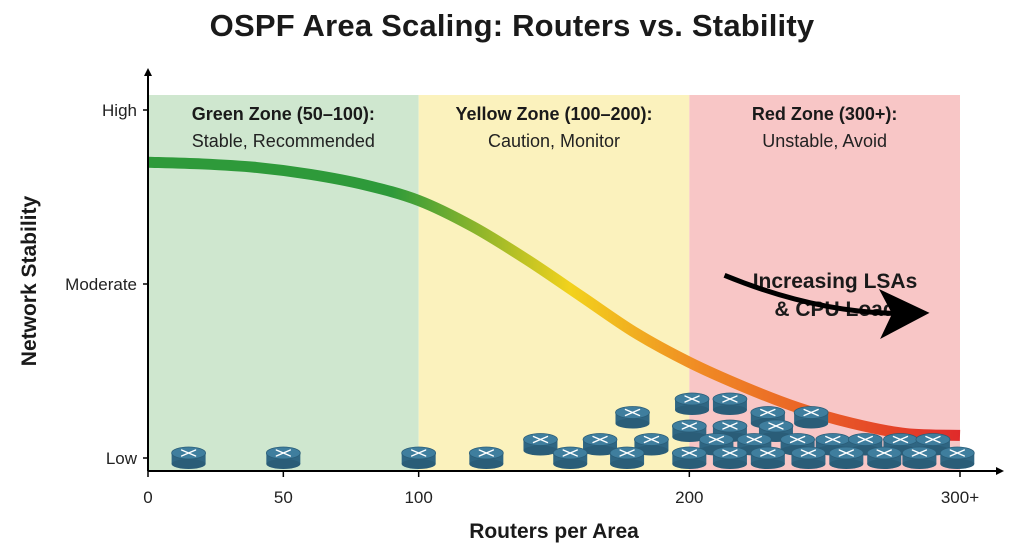 The width and height of the screenshot is (1024, 558). What do you see at coordinates (835, 281) in the screenshot?
I see `annotation-line-1: Increasing LSAs` at bounding box center [835, 281].